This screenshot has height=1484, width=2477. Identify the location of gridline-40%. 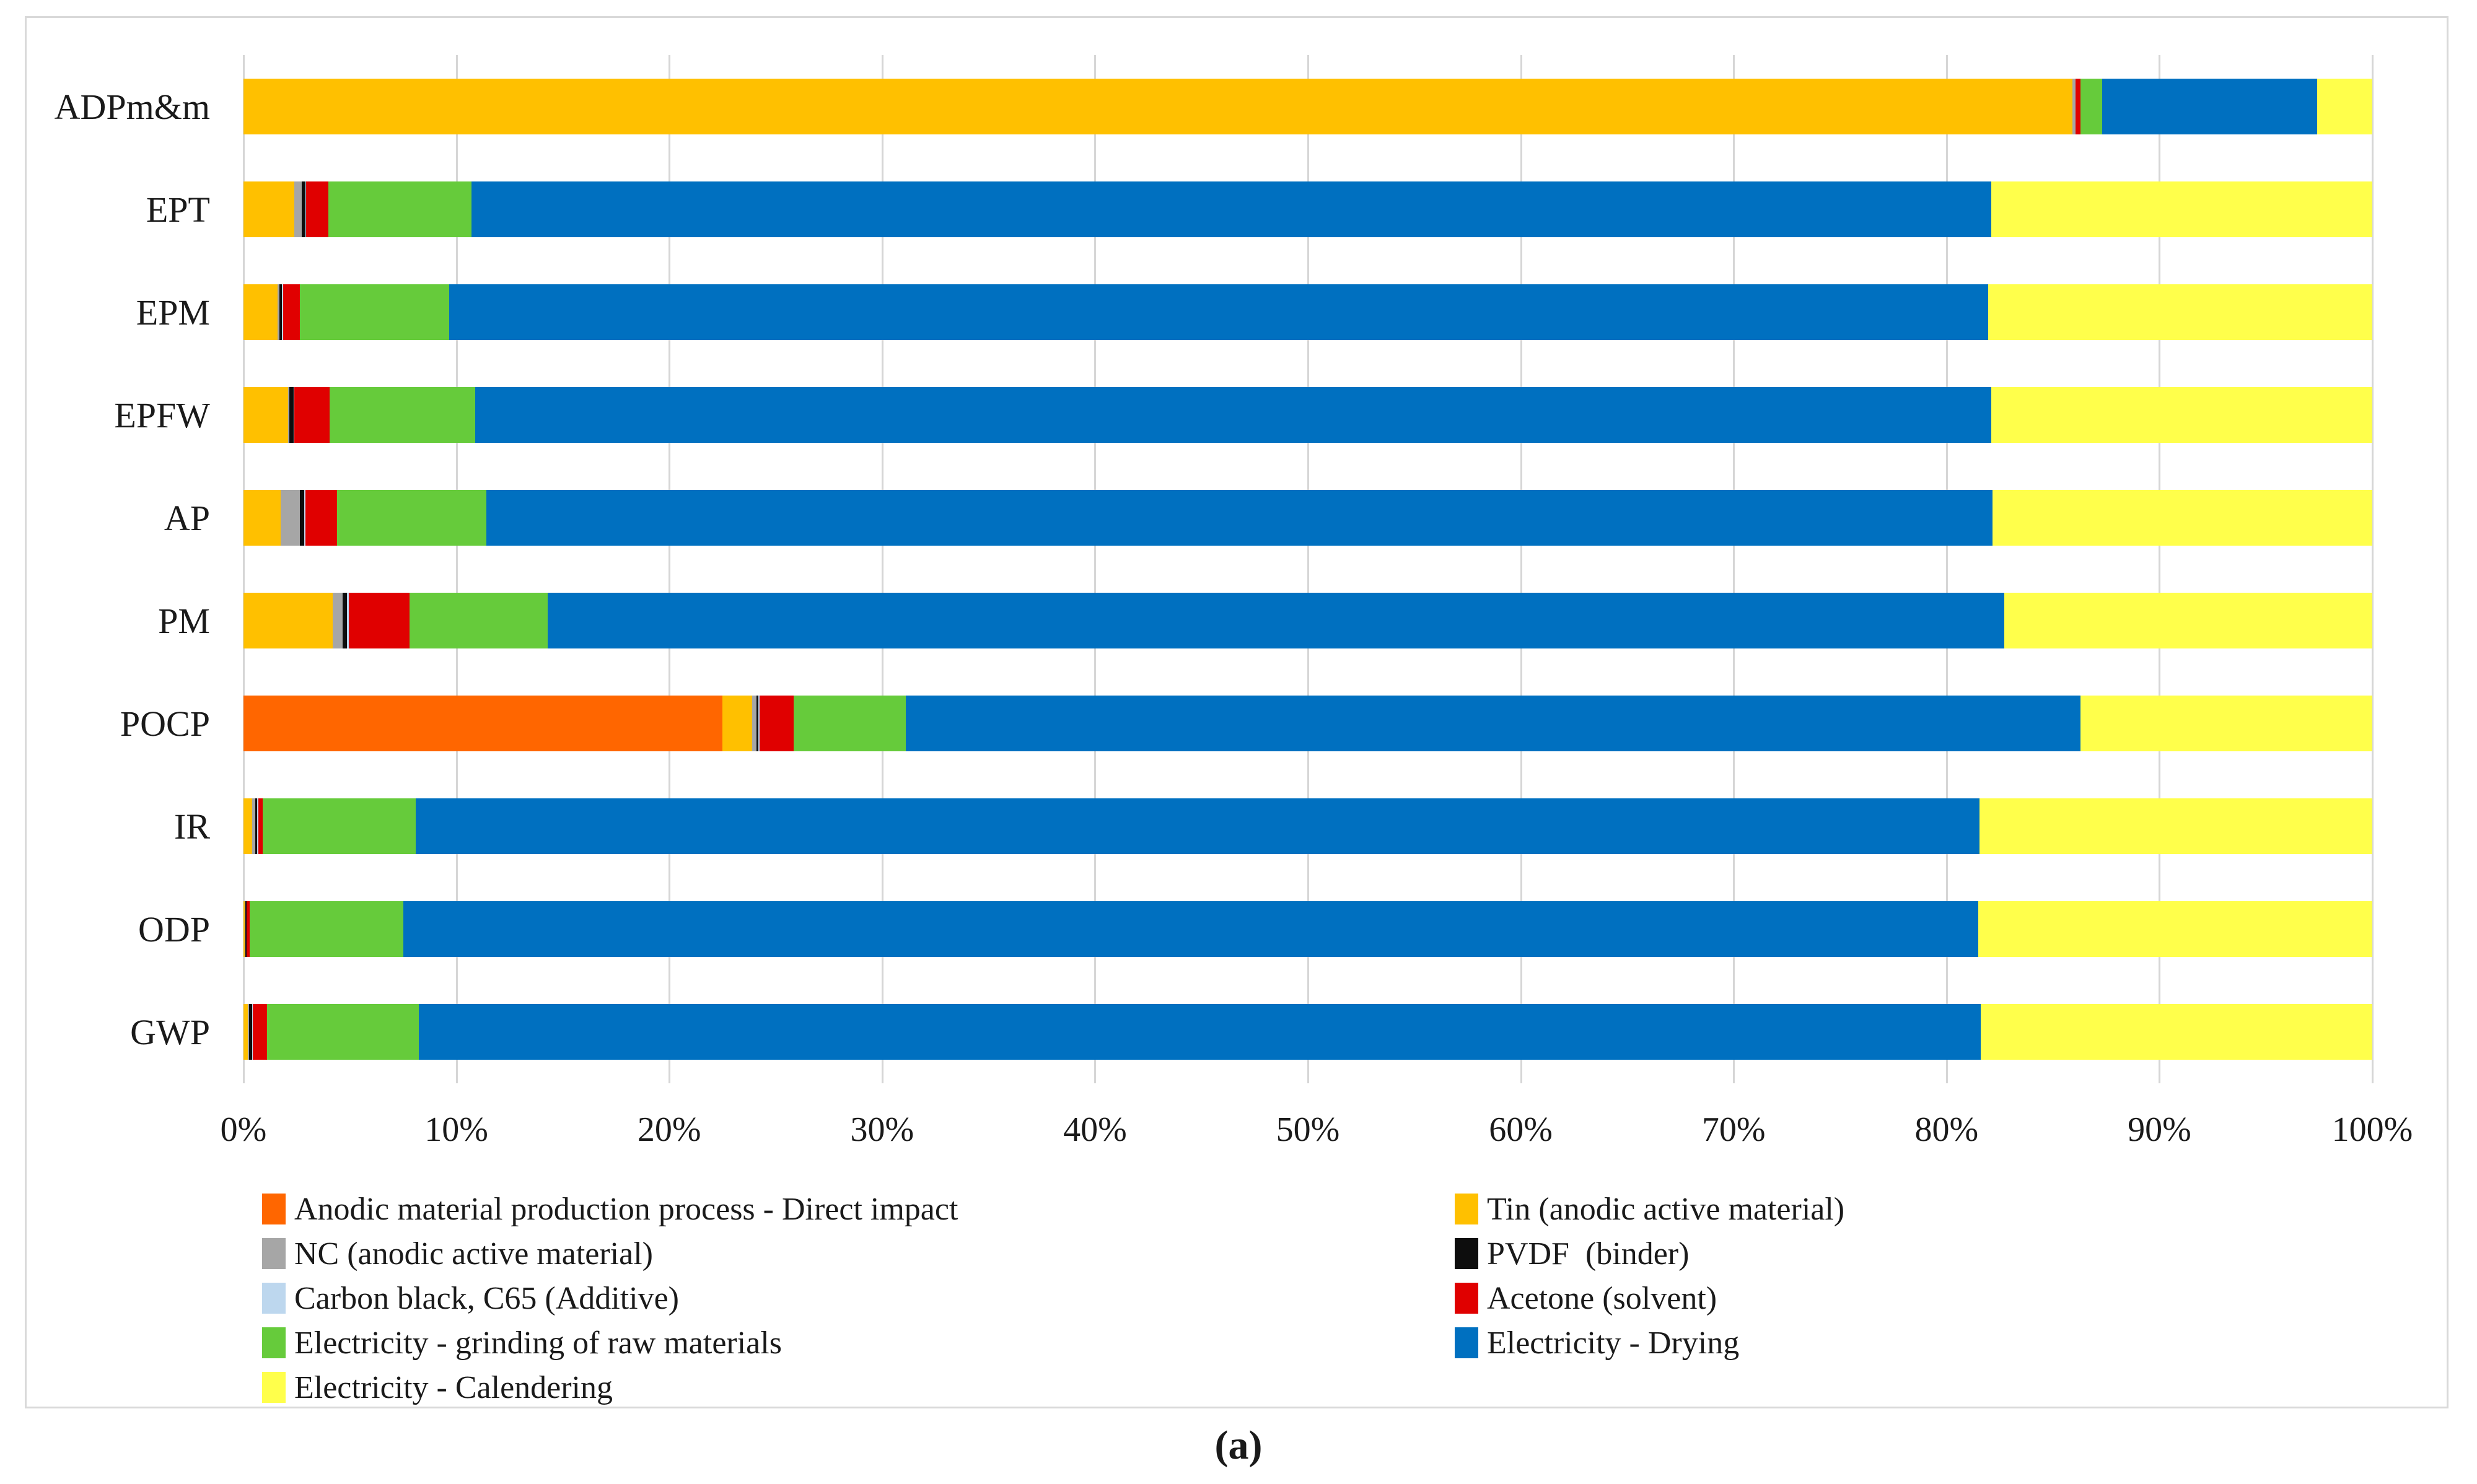
(1095, 569).